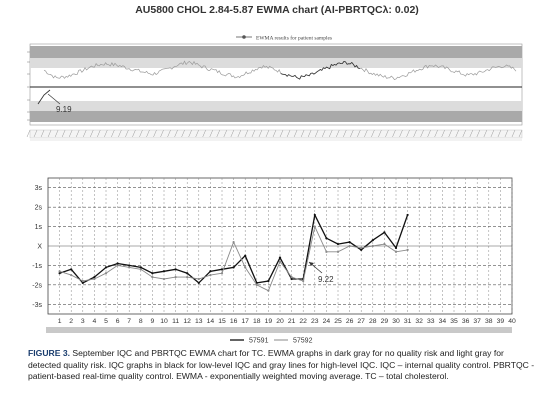 The height and width of the screenshot is (403, 554). Describe the element at coordinates (199, 321) in the screenshot. I see `x-tick-label: 13` at that location.